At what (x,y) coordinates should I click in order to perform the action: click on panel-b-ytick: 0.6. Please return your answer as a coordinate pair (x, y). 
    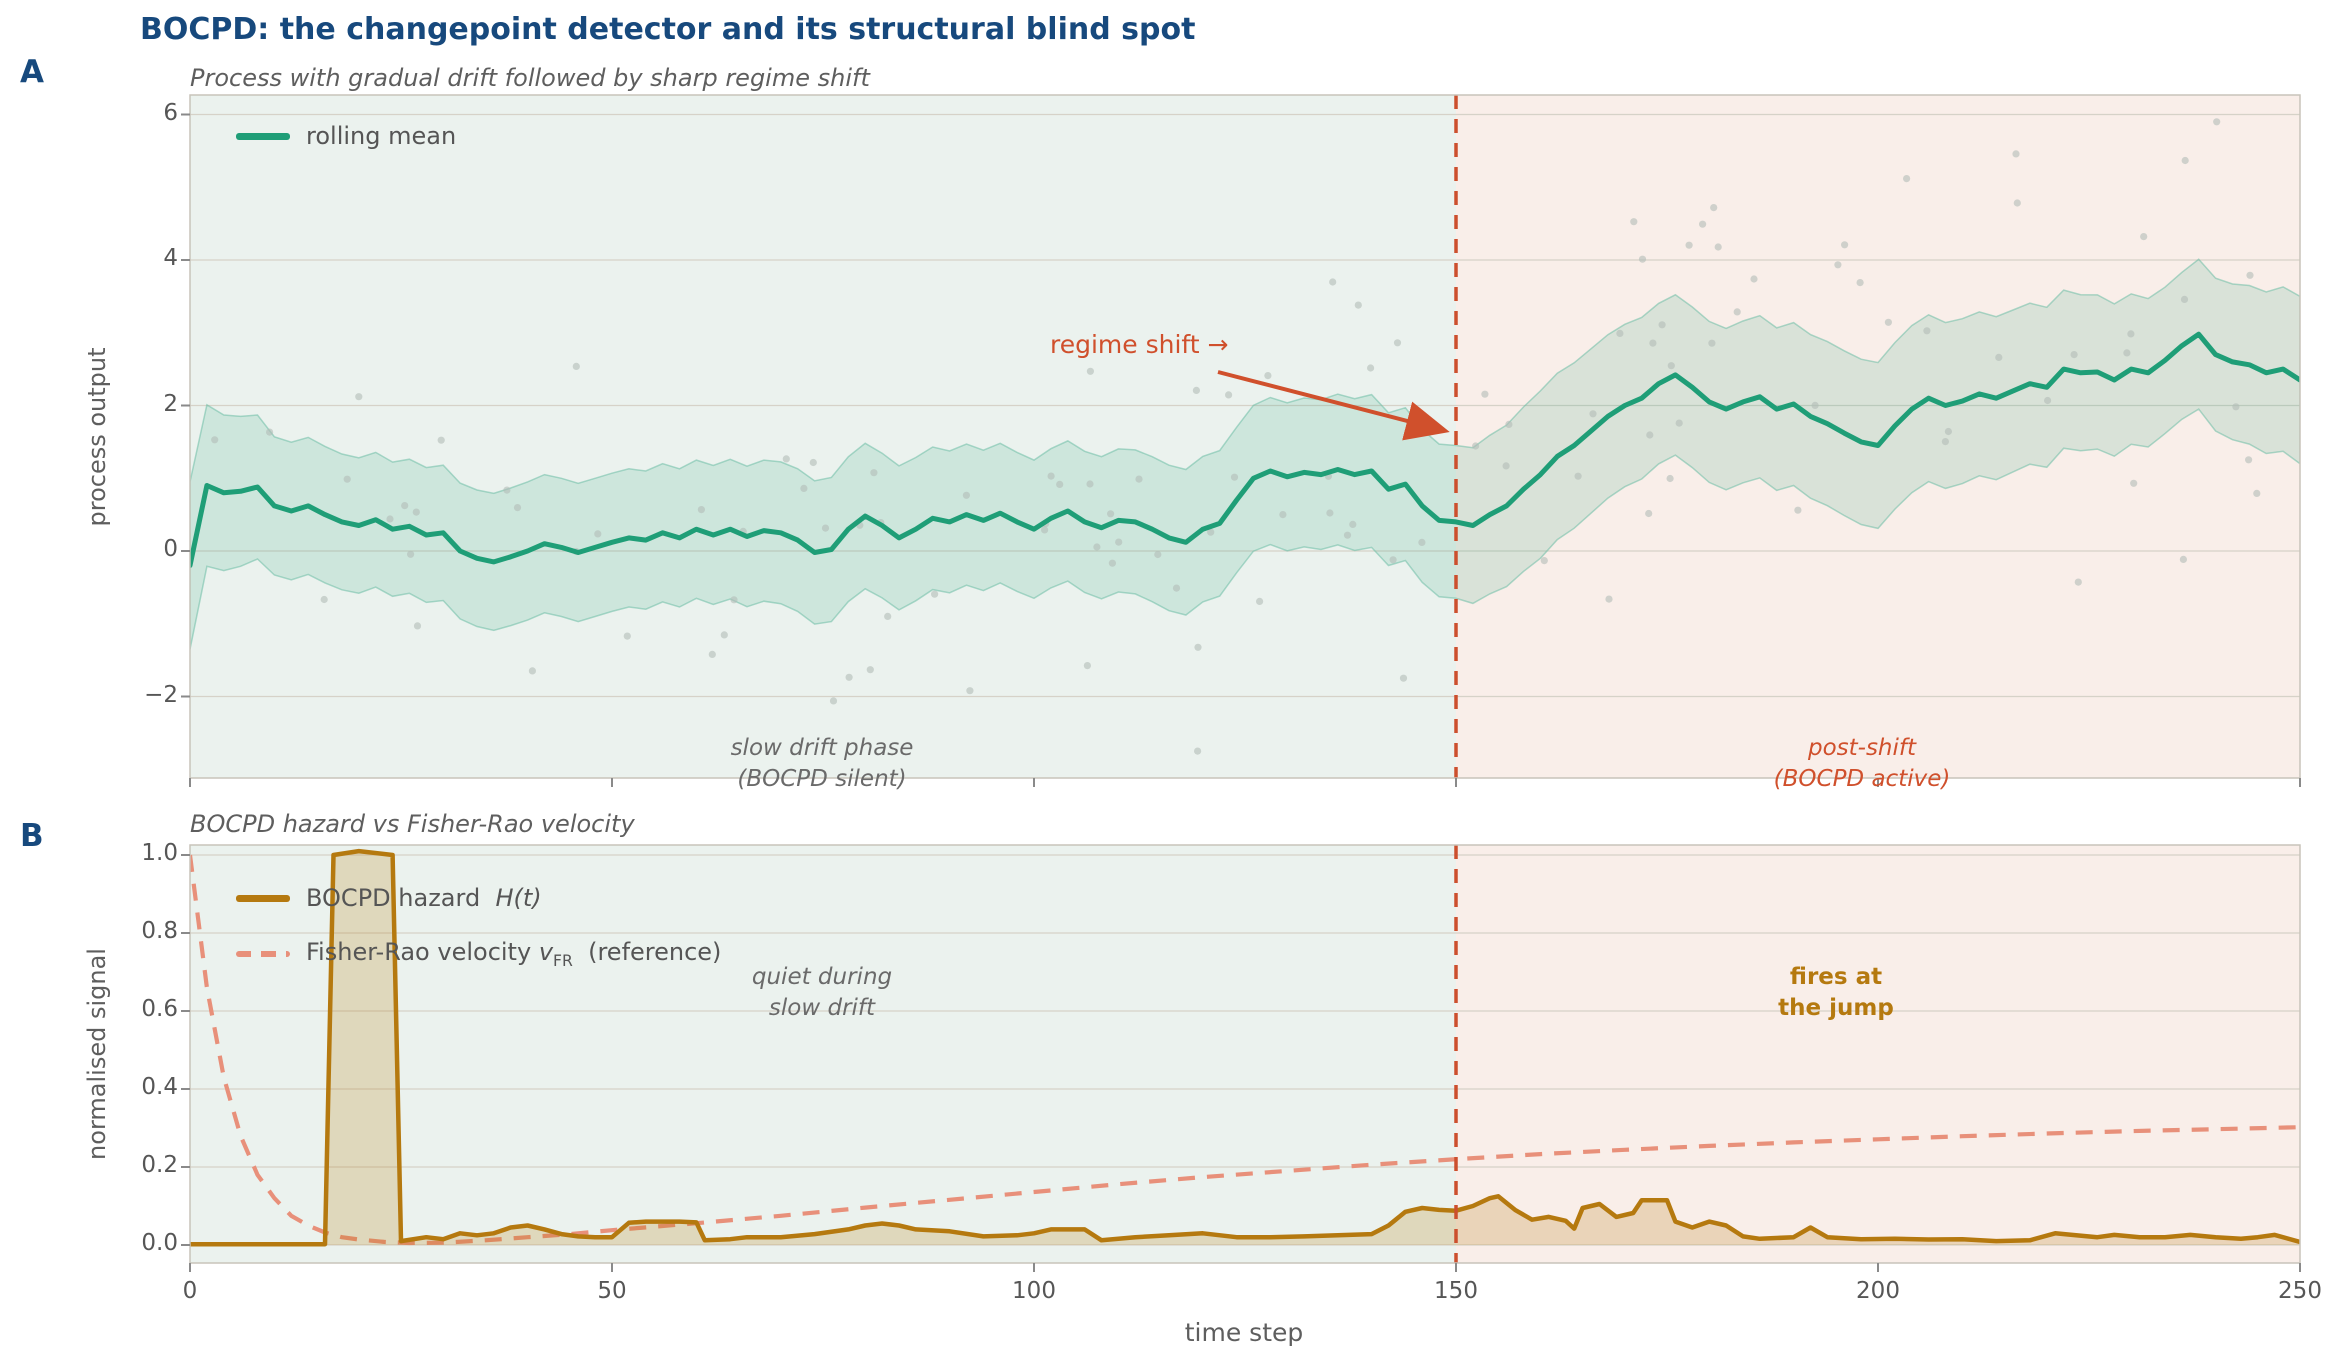
    Looking at the image, I should click on (159, 1009).